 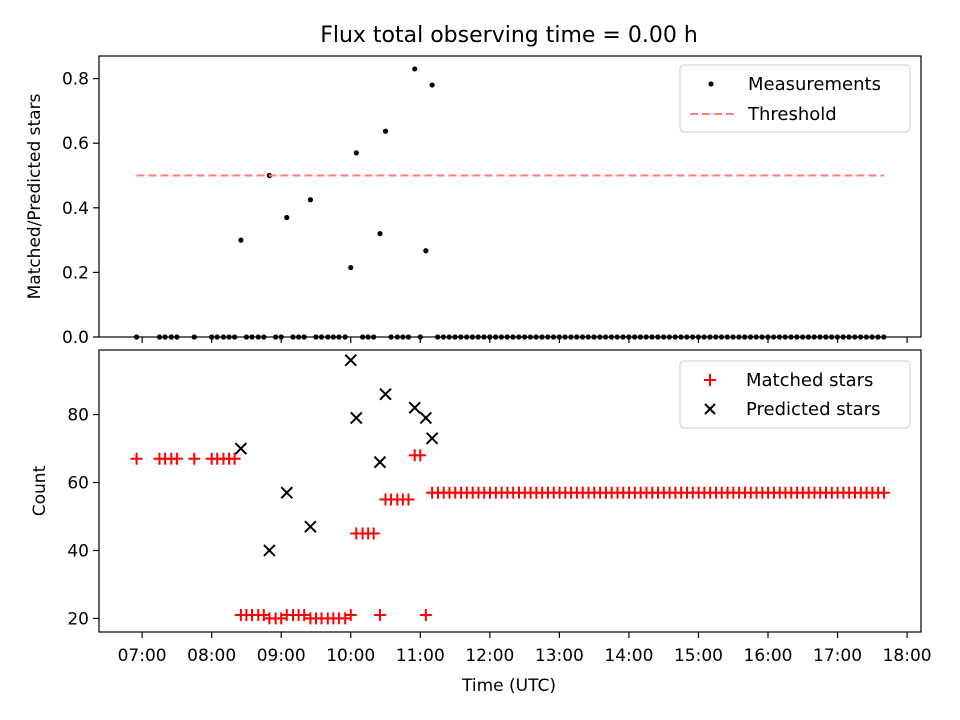 I want to click on top-y-tick-label: 0.8, so click(x=75, y=80).